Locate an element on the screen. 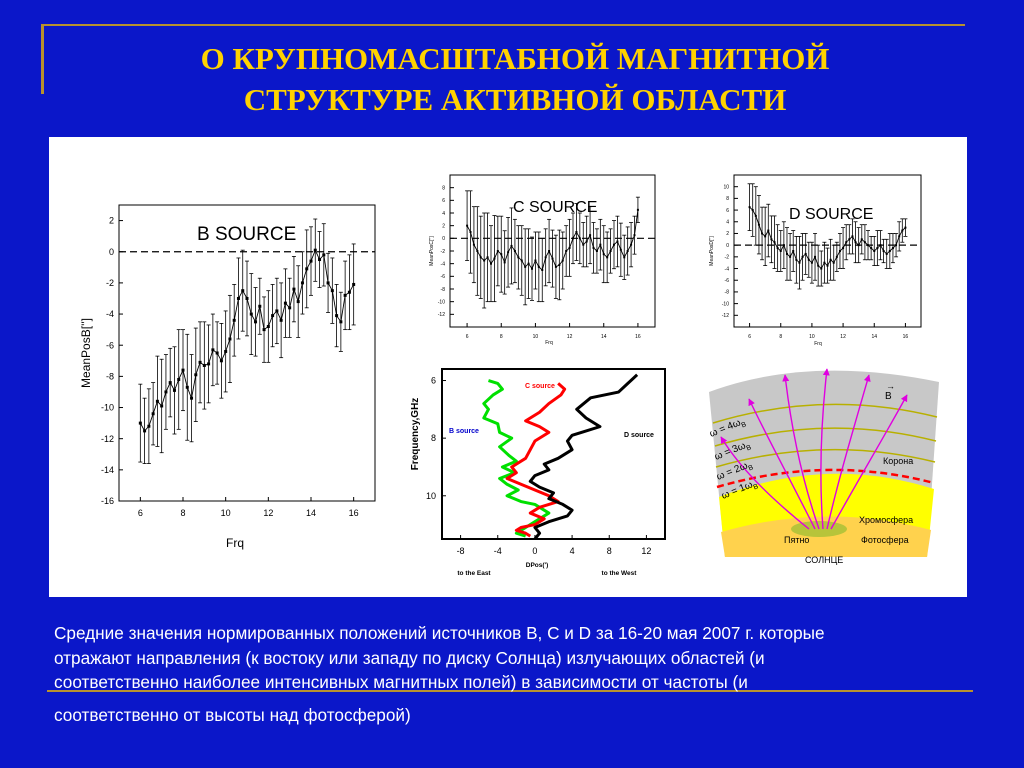 This screenshot has height=768, width=1024. x-tick-label: 6 is located at coordinates (467, 337).